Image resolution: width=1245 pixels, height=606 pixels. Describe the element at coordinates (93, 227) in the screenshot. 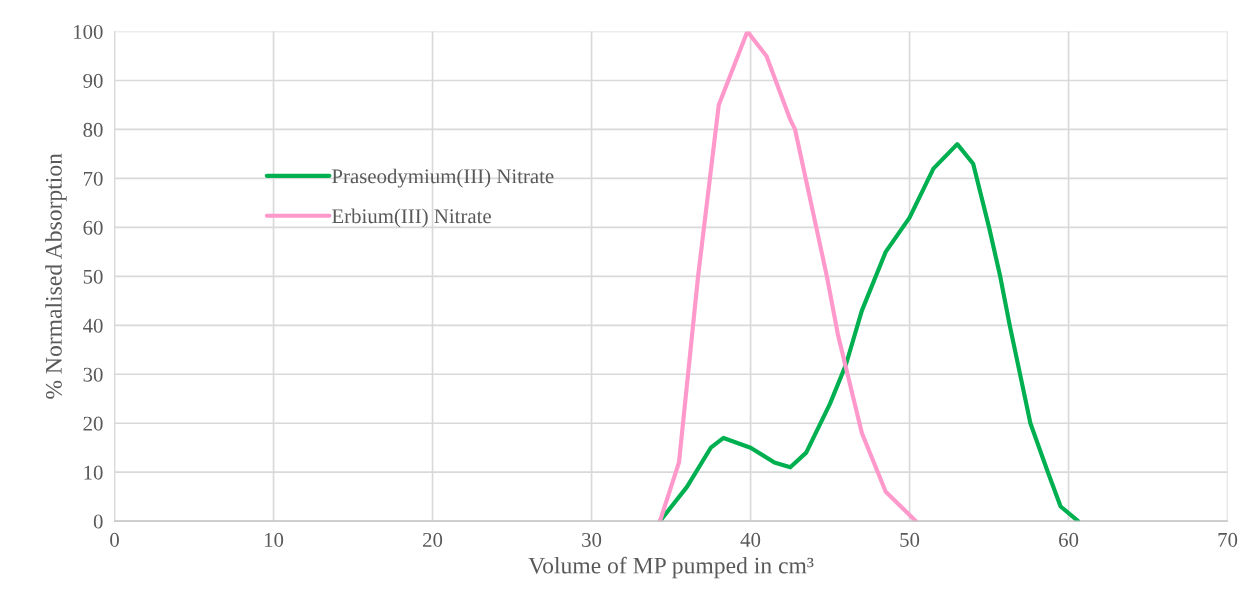

I see `y-tick-label: 60` at that location.